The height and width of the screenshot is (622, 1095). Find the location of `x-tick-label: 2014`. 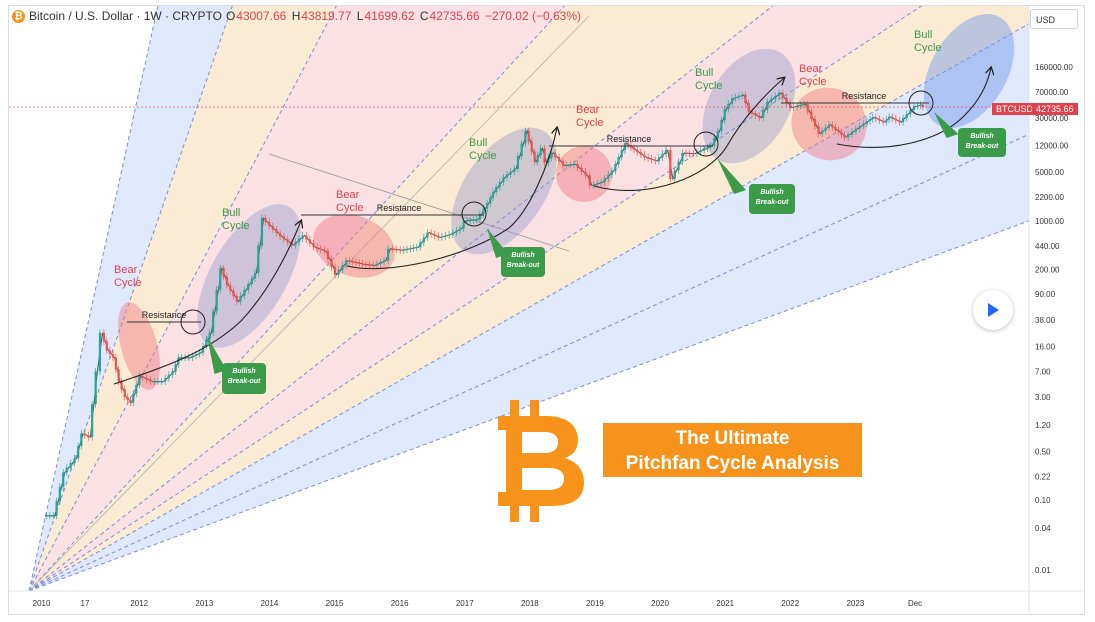

x-tick-label: 2014 is located at coordinates (270, 603).